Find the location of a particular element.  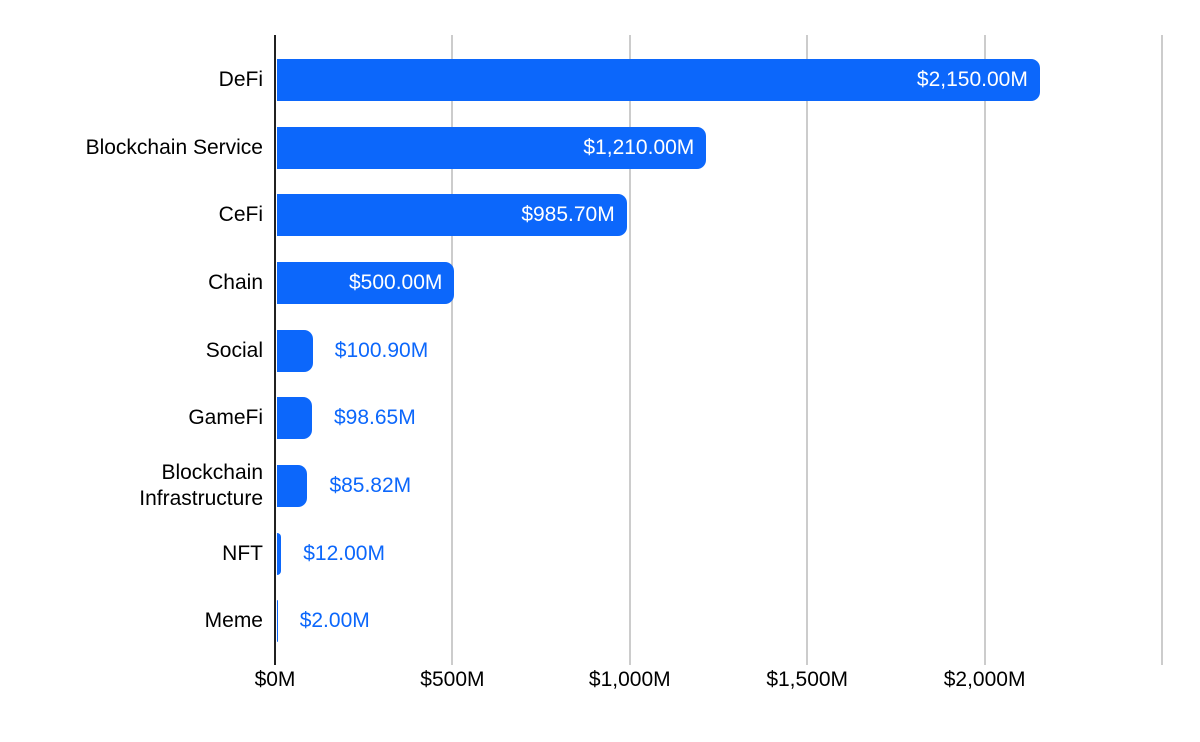

y-axis-line is located at coordinates (275, 350).